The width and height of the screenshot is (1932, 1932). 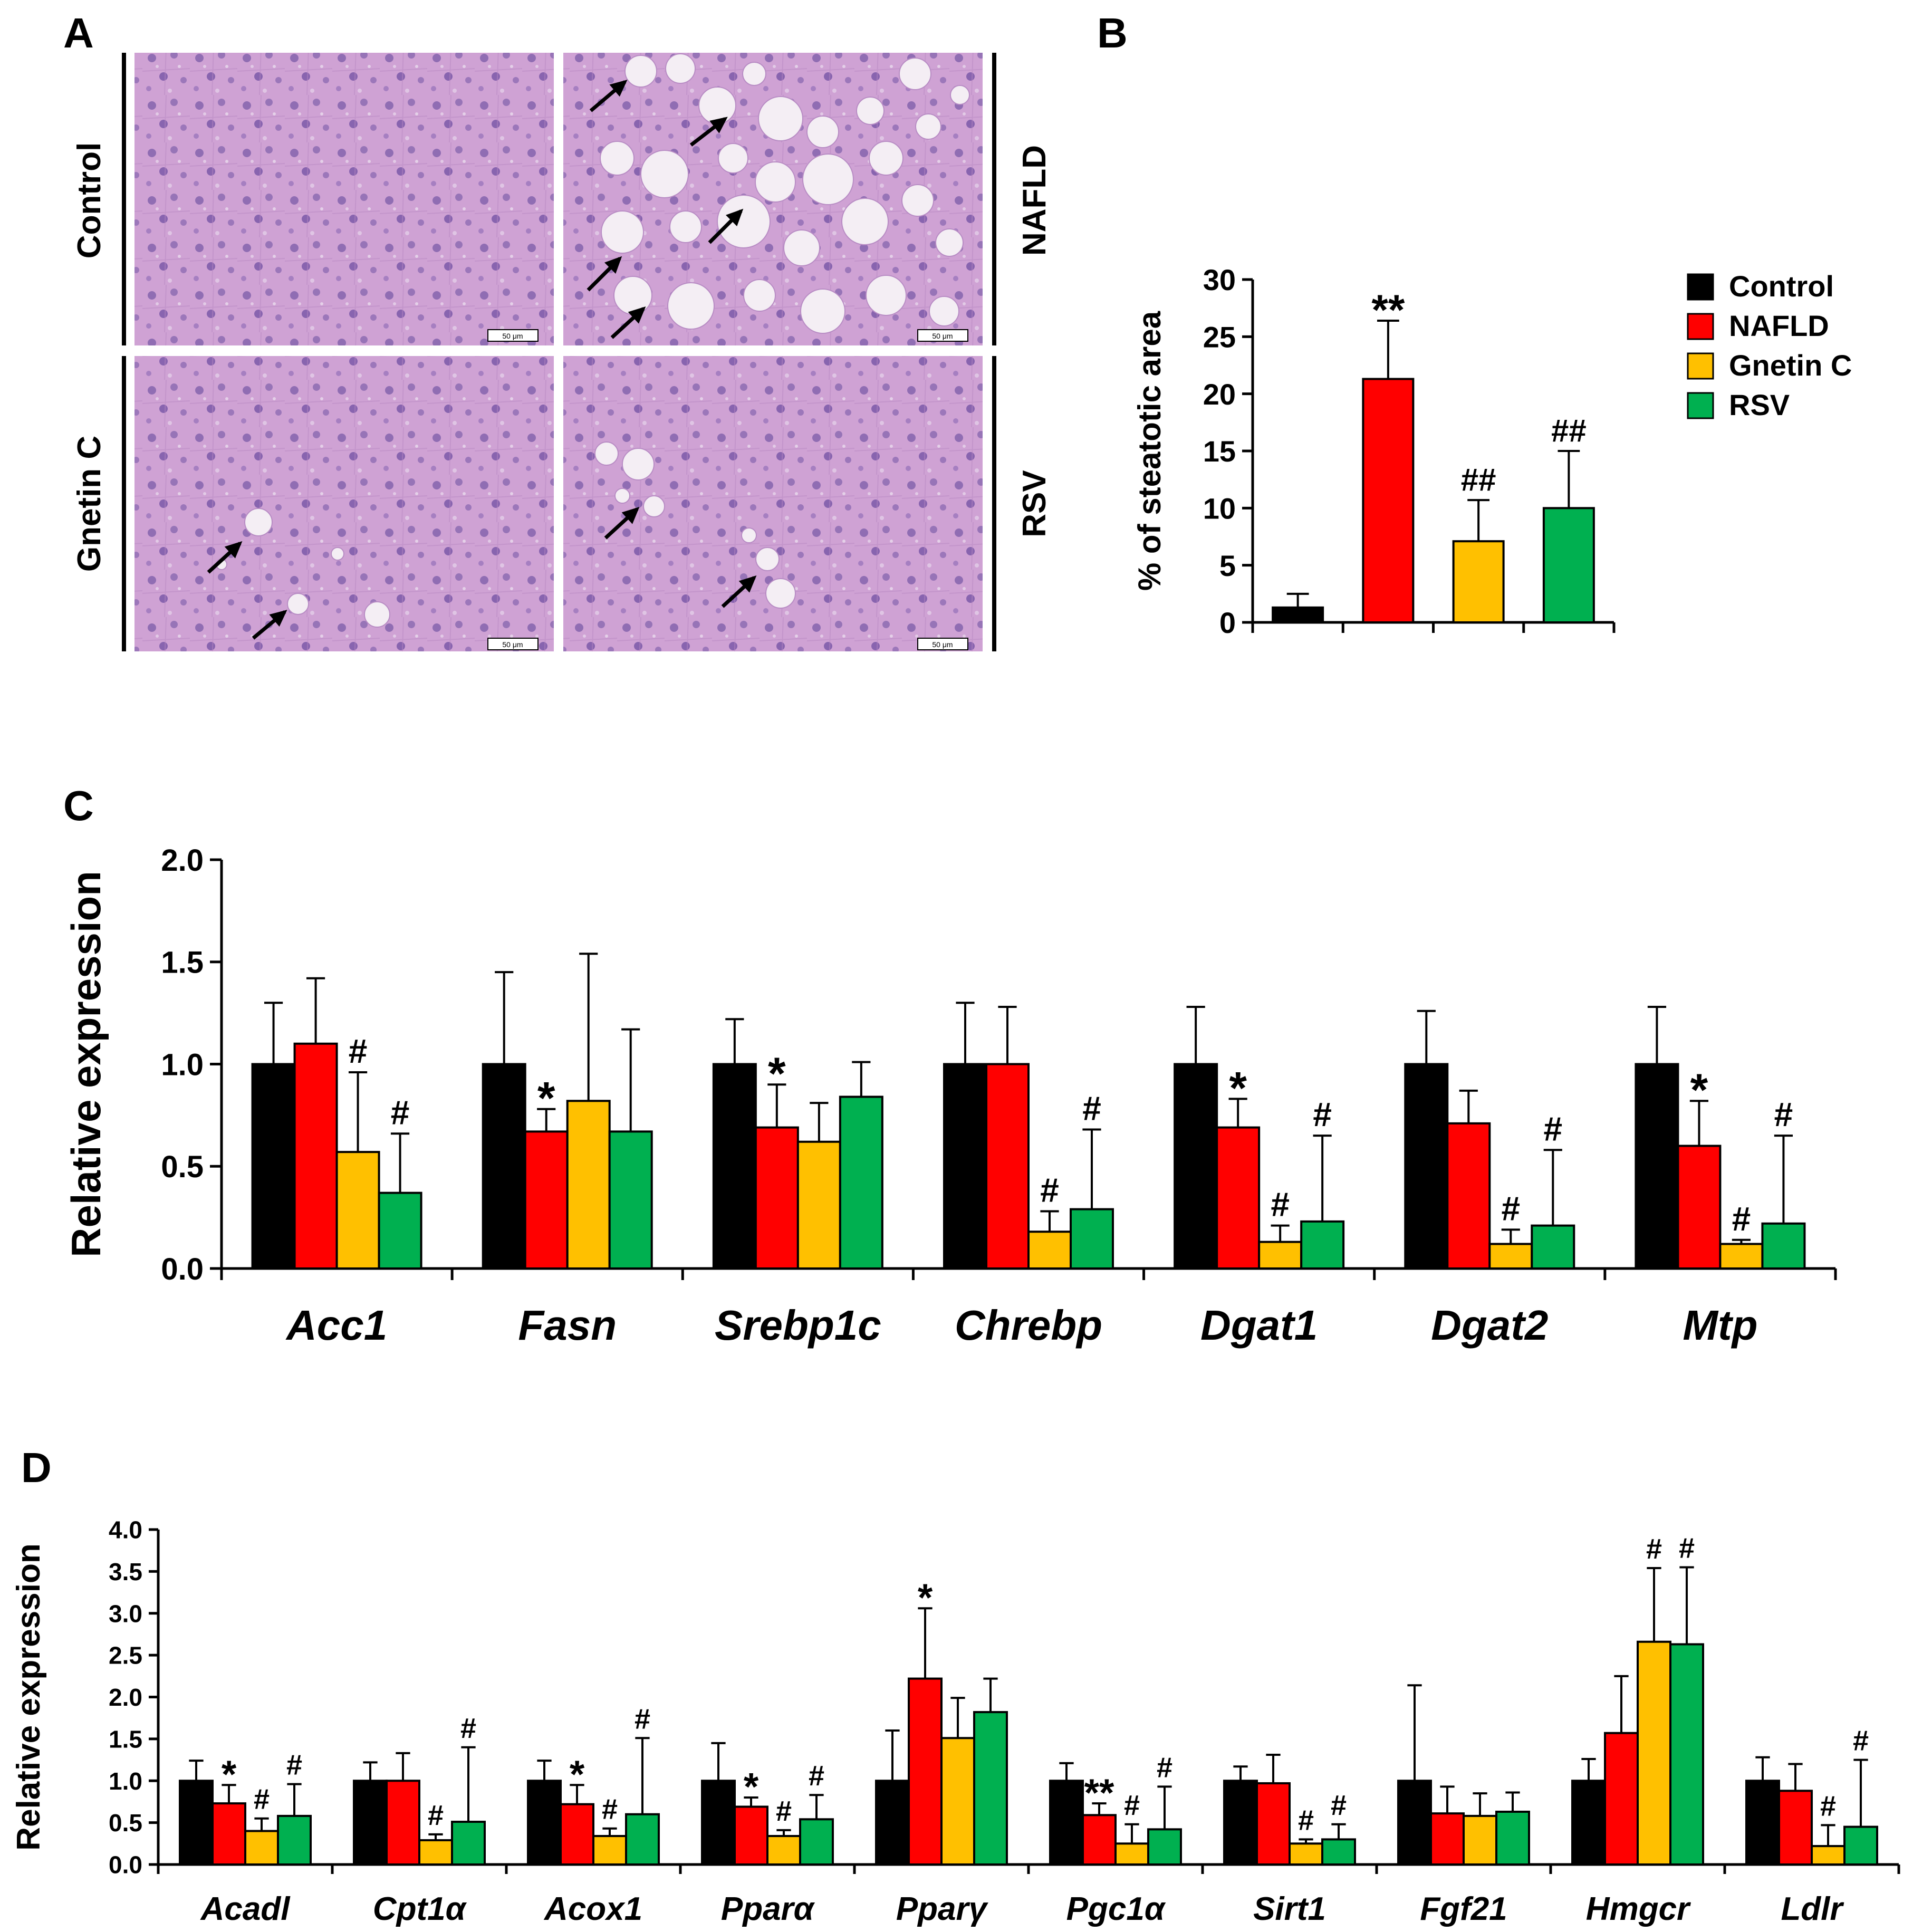 I want to click on chart-d-category-label: Sirt1, so click(x=1289, y=1909).